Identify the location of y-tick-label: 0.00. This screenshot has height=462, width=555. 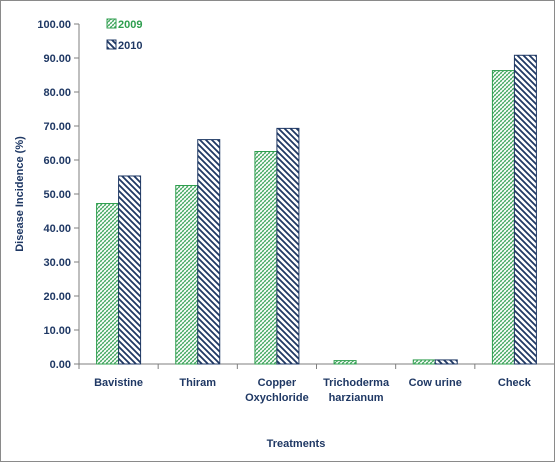
(60, 365).